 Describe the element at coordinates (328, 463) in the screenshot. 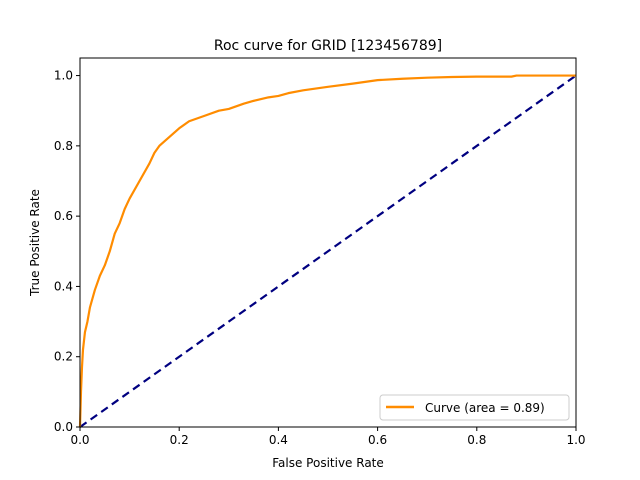

I see `x-axis-label: False Positive Rate` at that location.